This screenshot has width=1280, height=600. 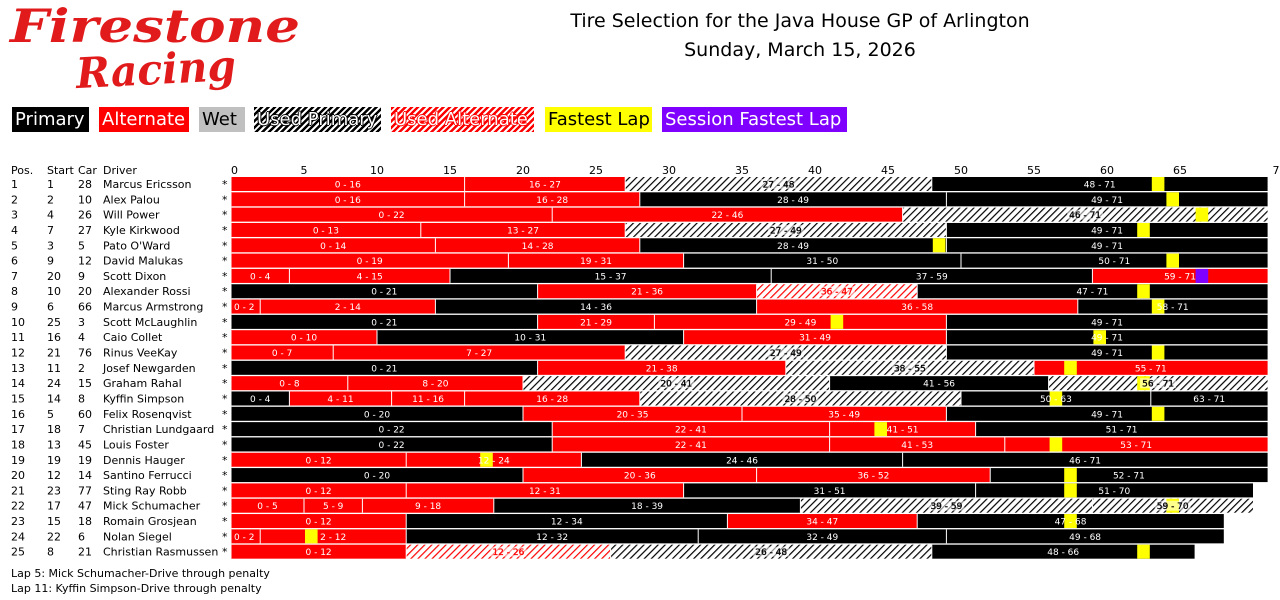 I want to click on stint-label: 48 - 66, so click(x=1063, y=553).